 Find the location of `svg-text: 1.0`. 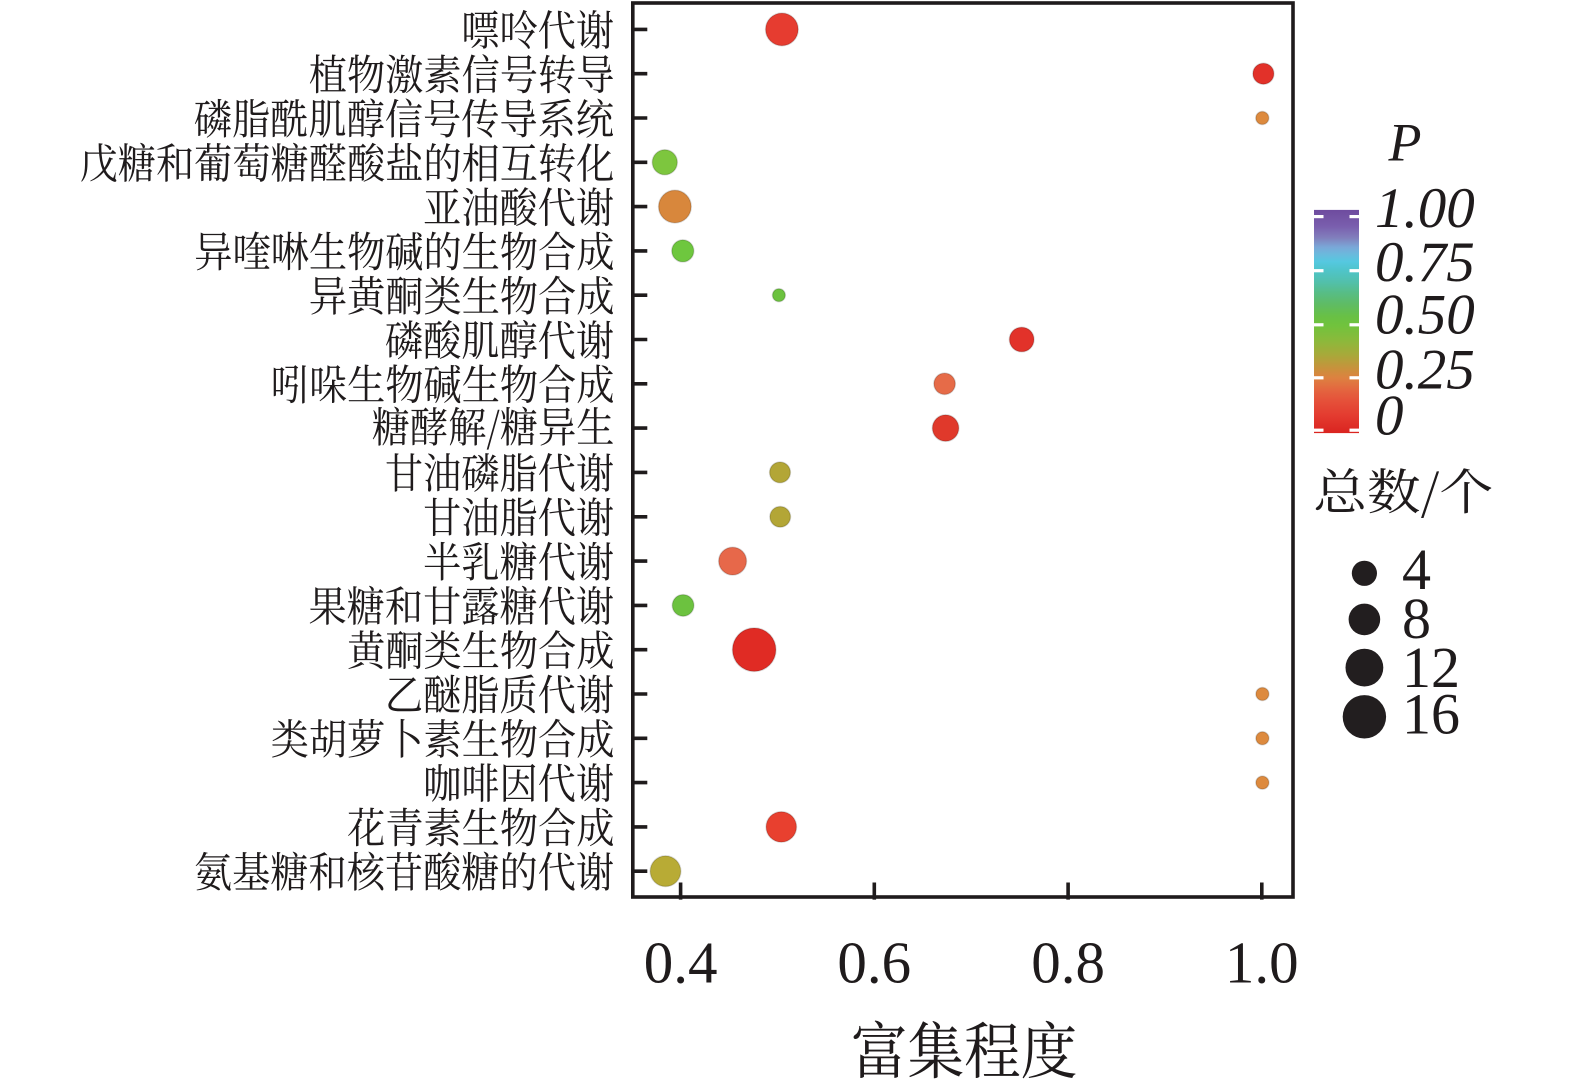

svg-text: 1.0 is located at coordinates (1262, 963).